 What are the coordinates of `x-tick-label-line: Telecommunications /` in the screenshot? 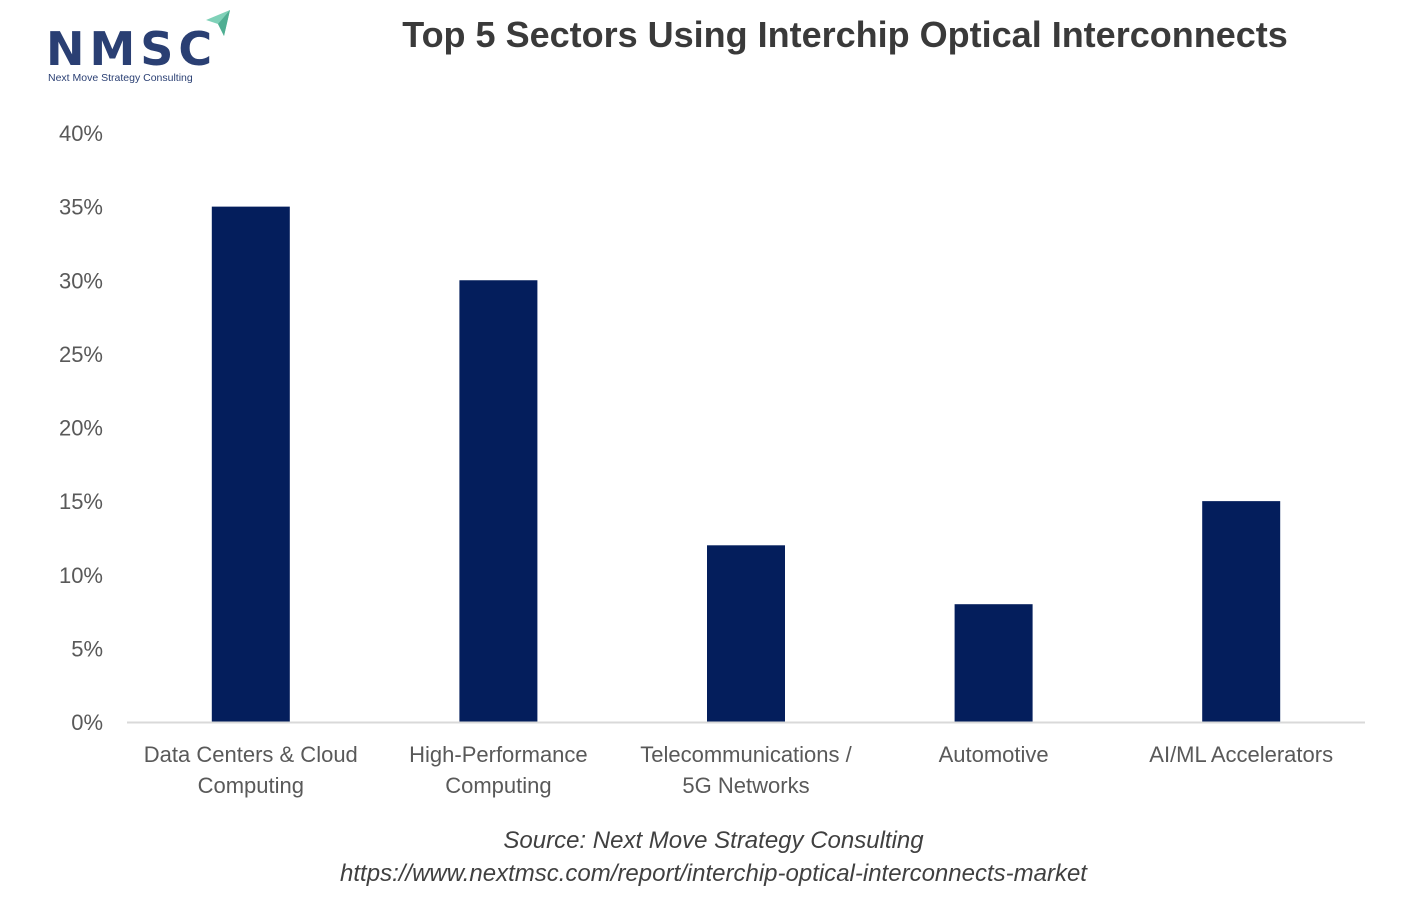 It's located at (746, 754).